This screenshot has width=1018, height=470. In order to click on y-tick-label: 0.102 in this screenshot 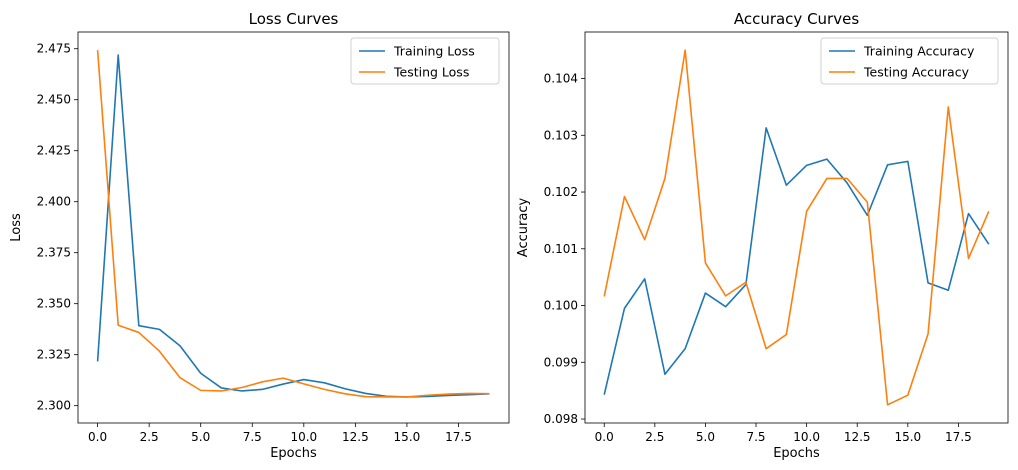, I will do `click(561, 192)`.